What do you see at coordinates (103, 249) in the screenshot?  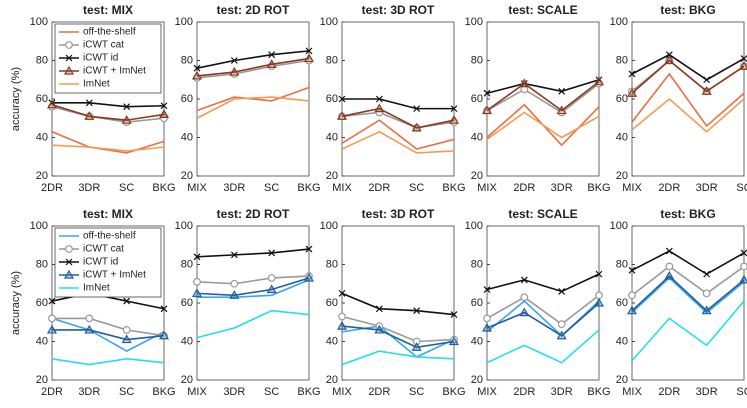 I see `legend-label: iCWT cat` at bounding box center [103, 249].